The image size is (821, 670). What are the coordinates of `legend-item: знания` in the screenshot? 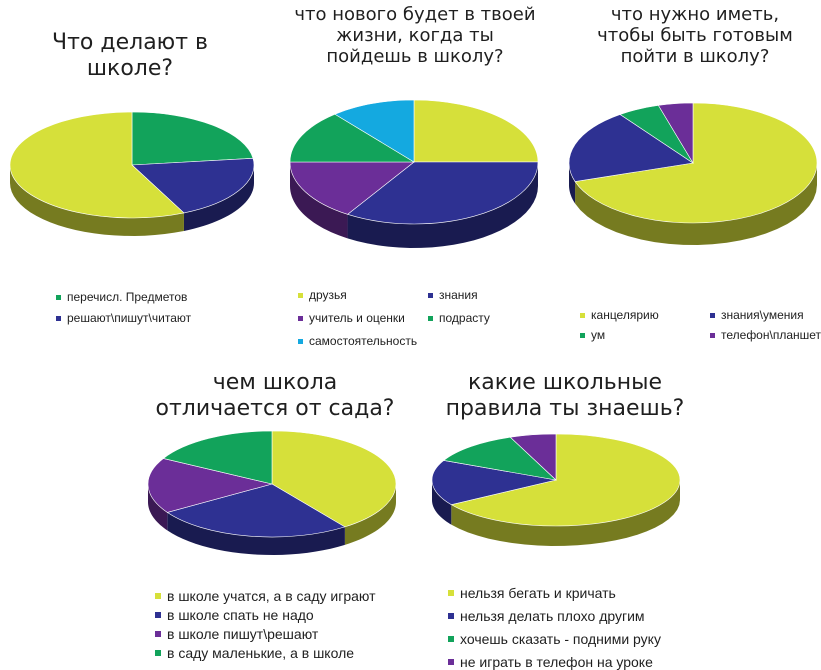 It's located at (453, 295).